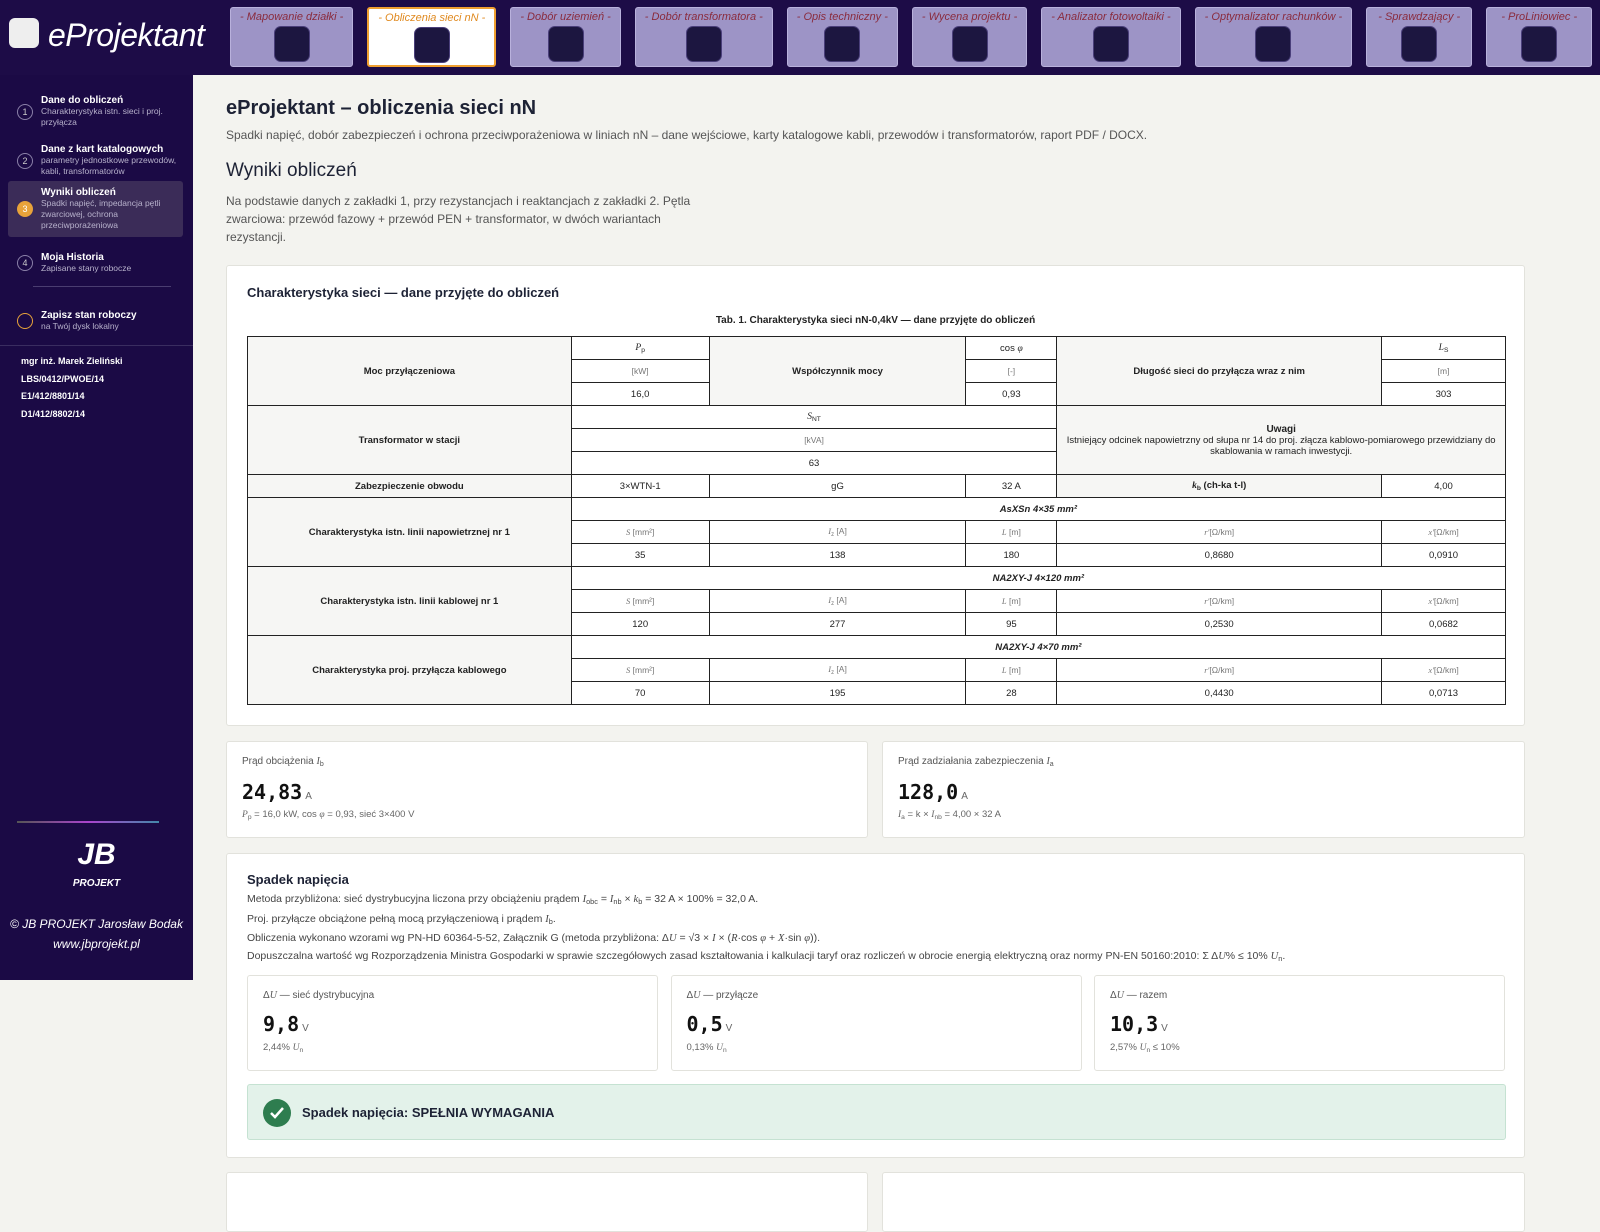  What do you see at coordinates (63, 378) in the screenshot?
I see `user-line: LBS/0412/PWOE/14` at bounding box center [63, 378].